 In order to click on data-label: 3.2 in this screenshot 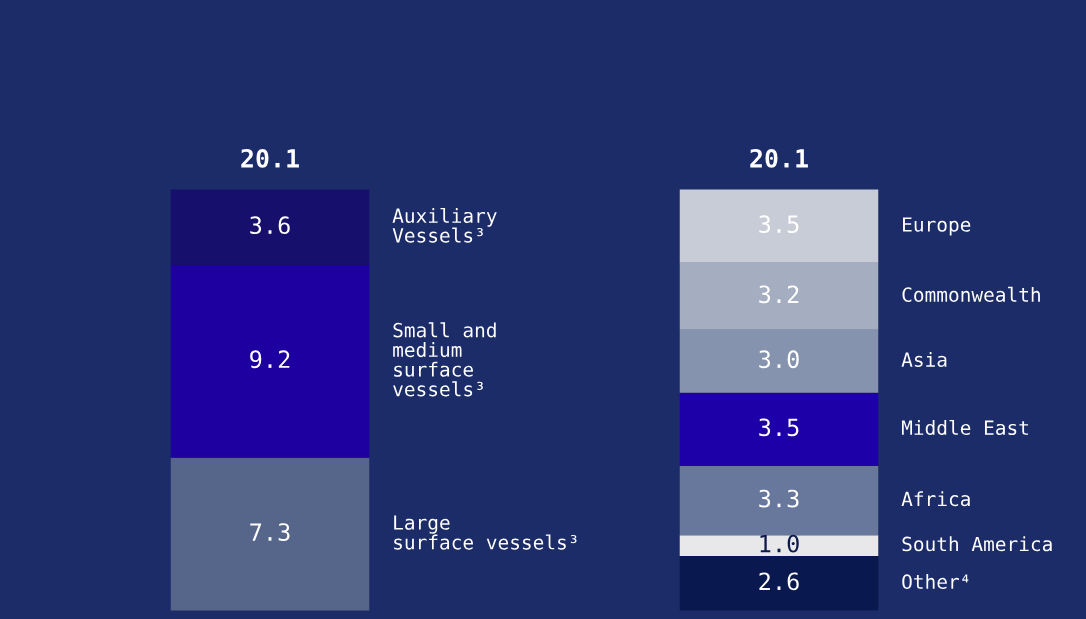, I will do `click(779, 294)`.